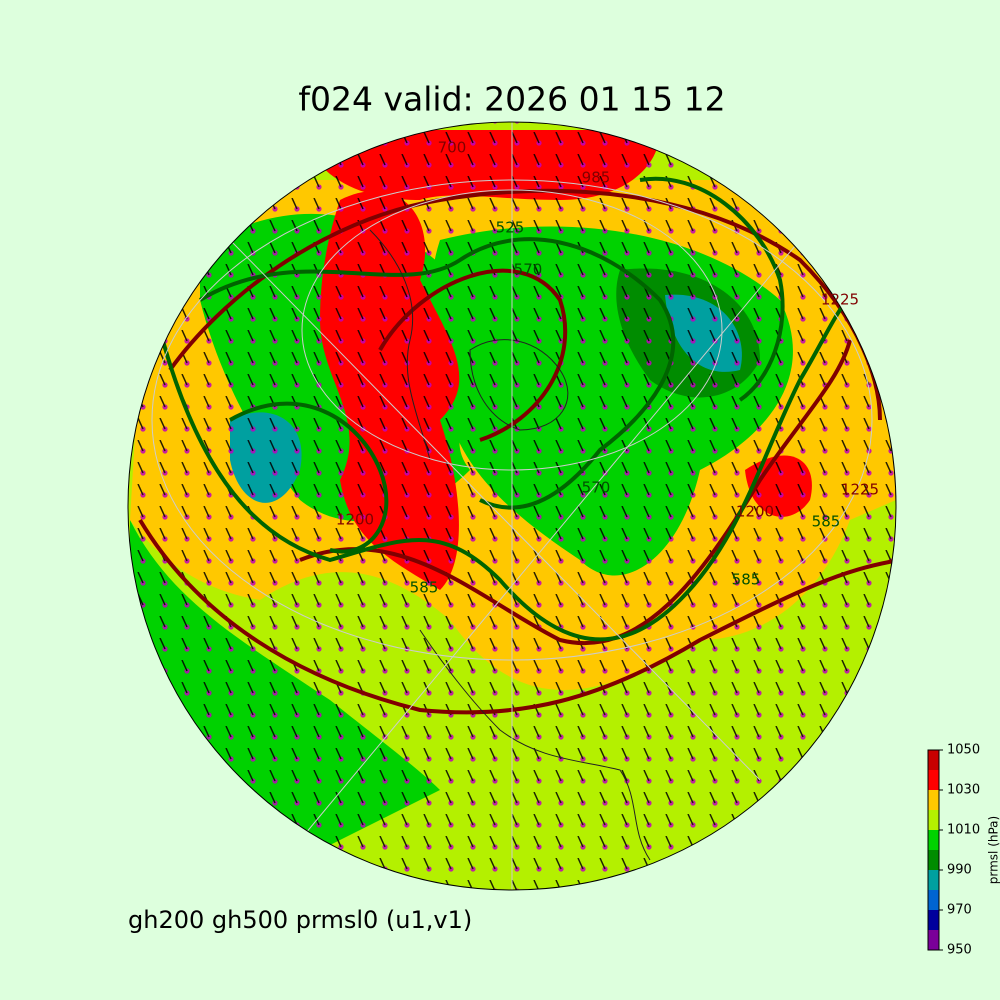 This screenshot has height=1000, width=1000. I want to click on colorbar-label: prmsl (hPa), so click(993, 850).